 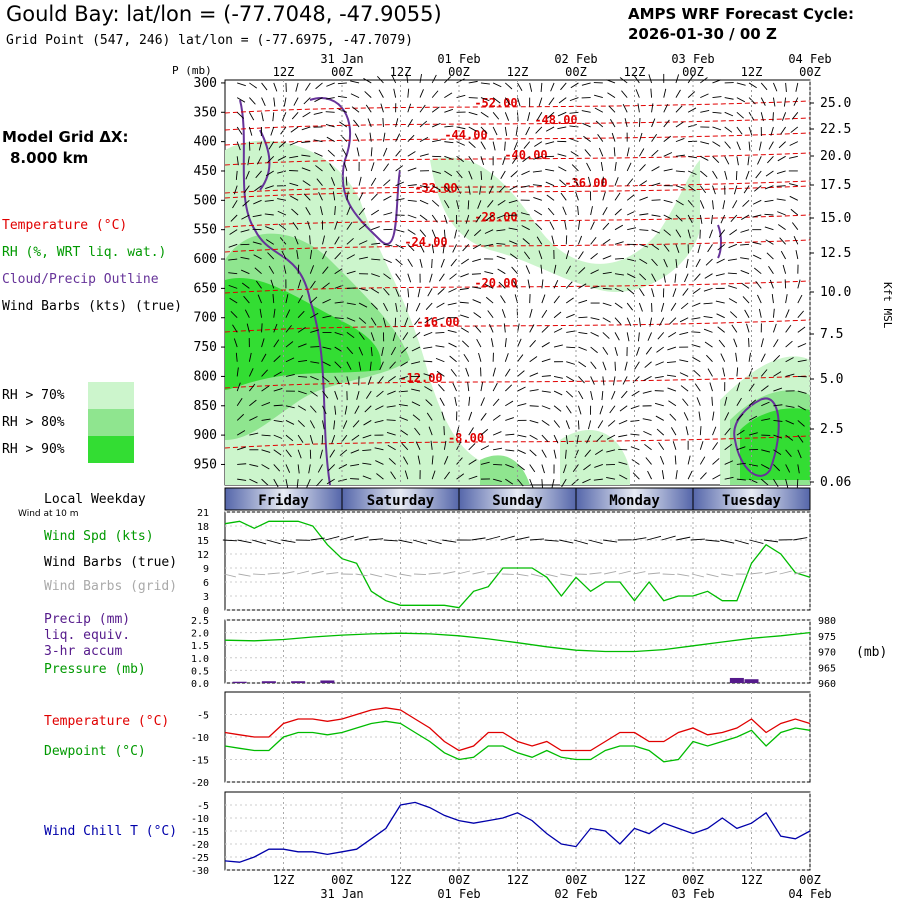 What do you see at coordinates (585, 183) in the screenshot?
I see `temp-contour-label: -36.00` at bounding box center [585, 183].